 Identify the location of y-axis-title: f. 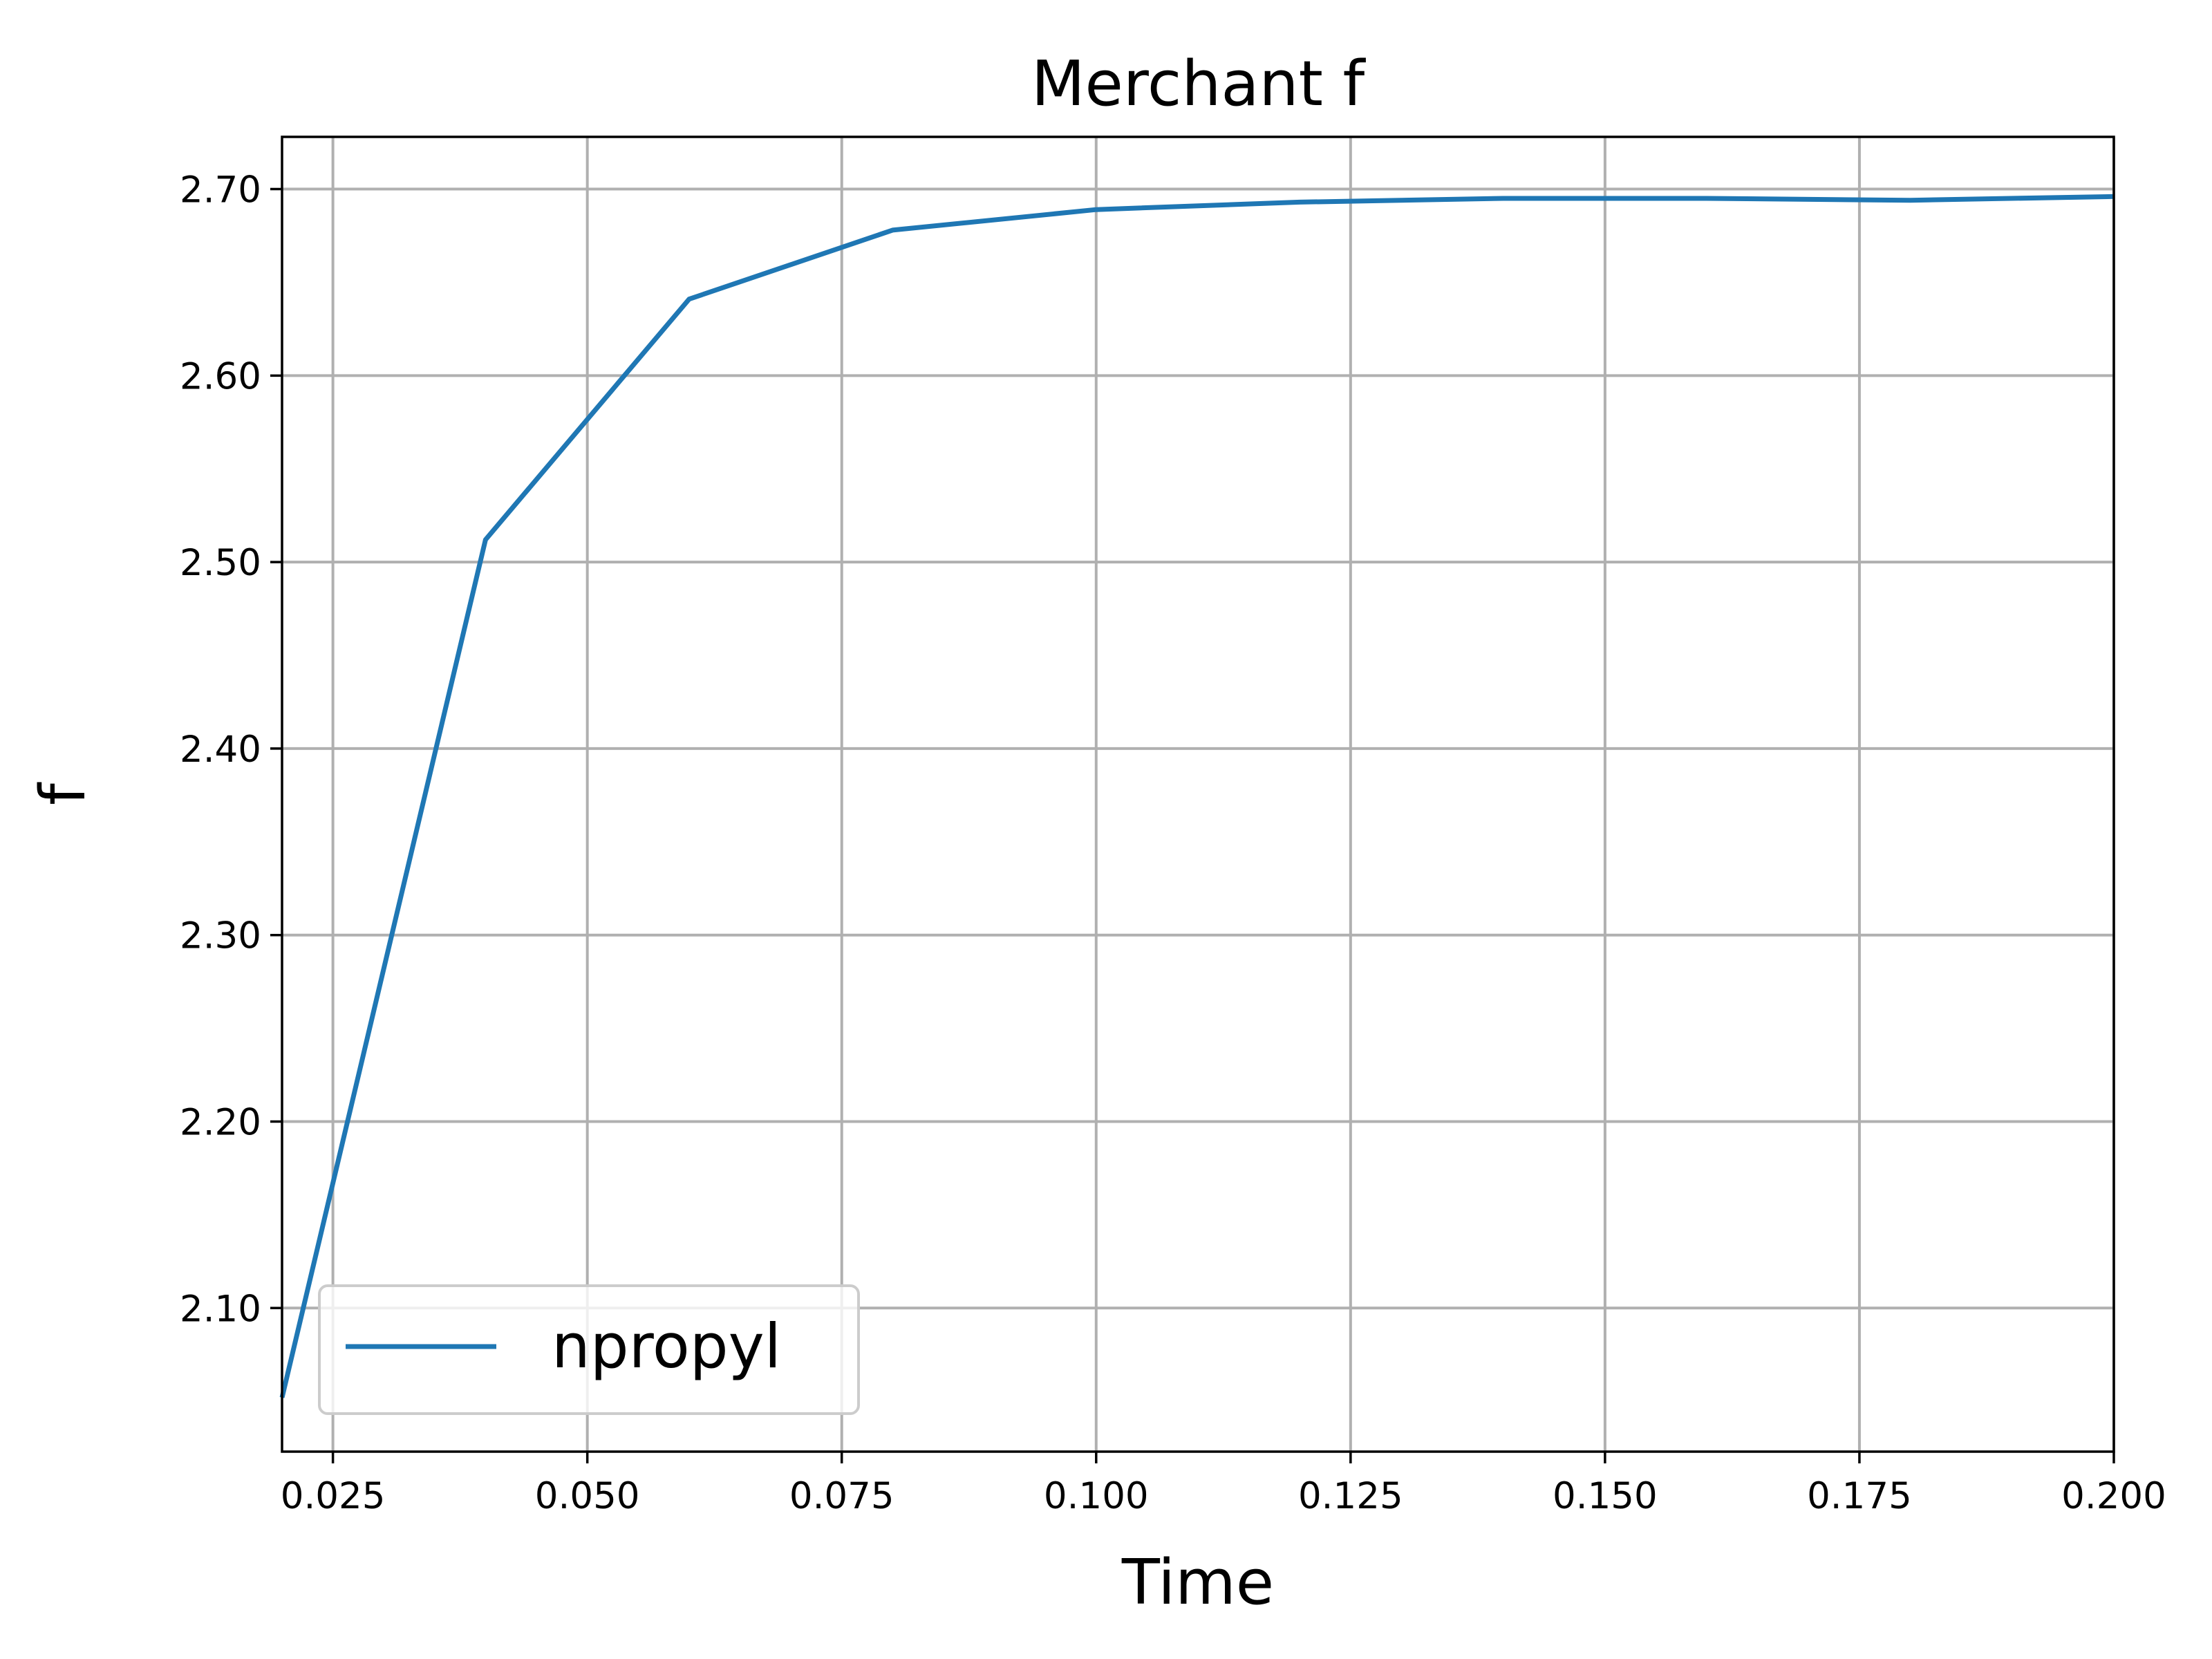
(63, 793).